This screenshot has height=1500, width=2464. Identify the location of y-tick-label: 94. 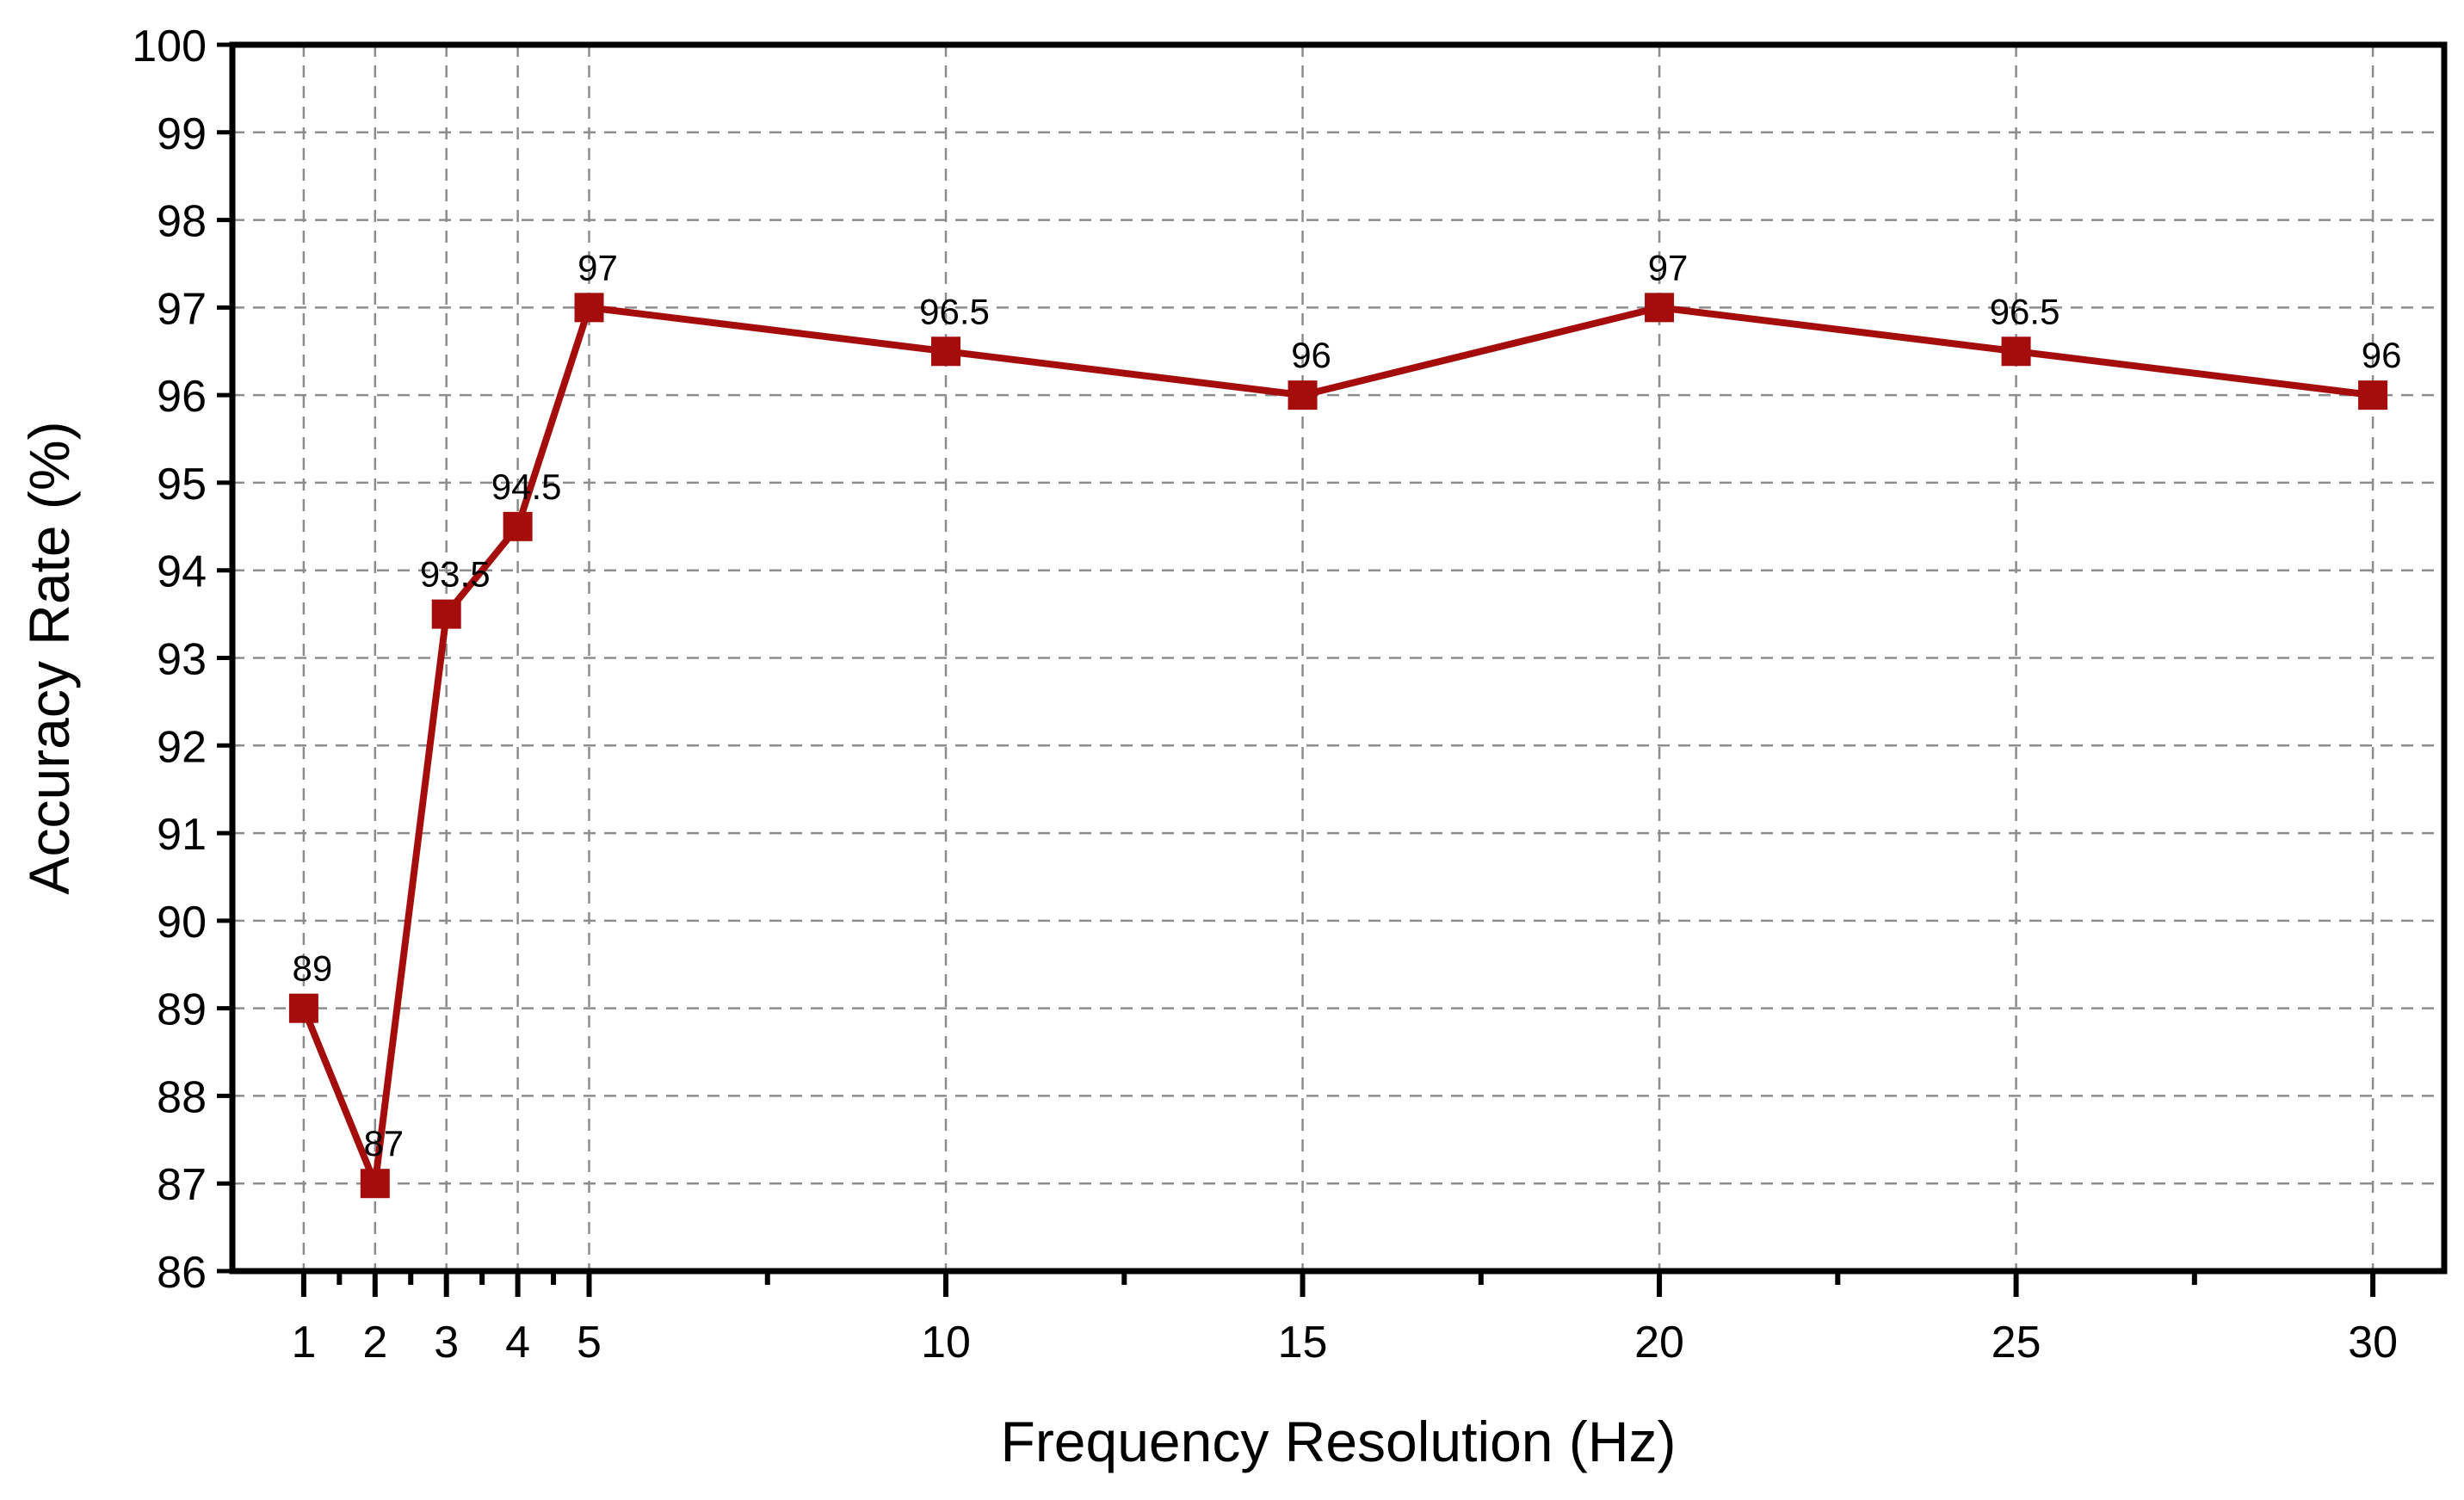
(182, 572).